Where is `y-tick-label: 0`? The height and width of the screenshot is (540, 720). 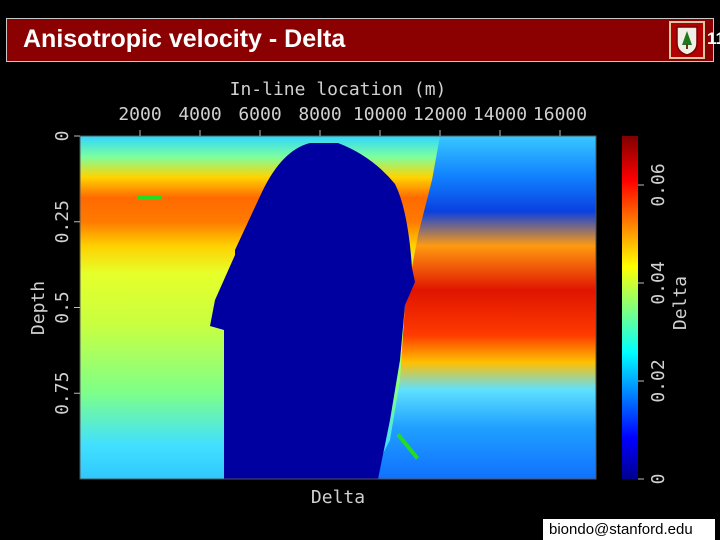
y-tick-label: 0 is located at coordinates (62, 136).